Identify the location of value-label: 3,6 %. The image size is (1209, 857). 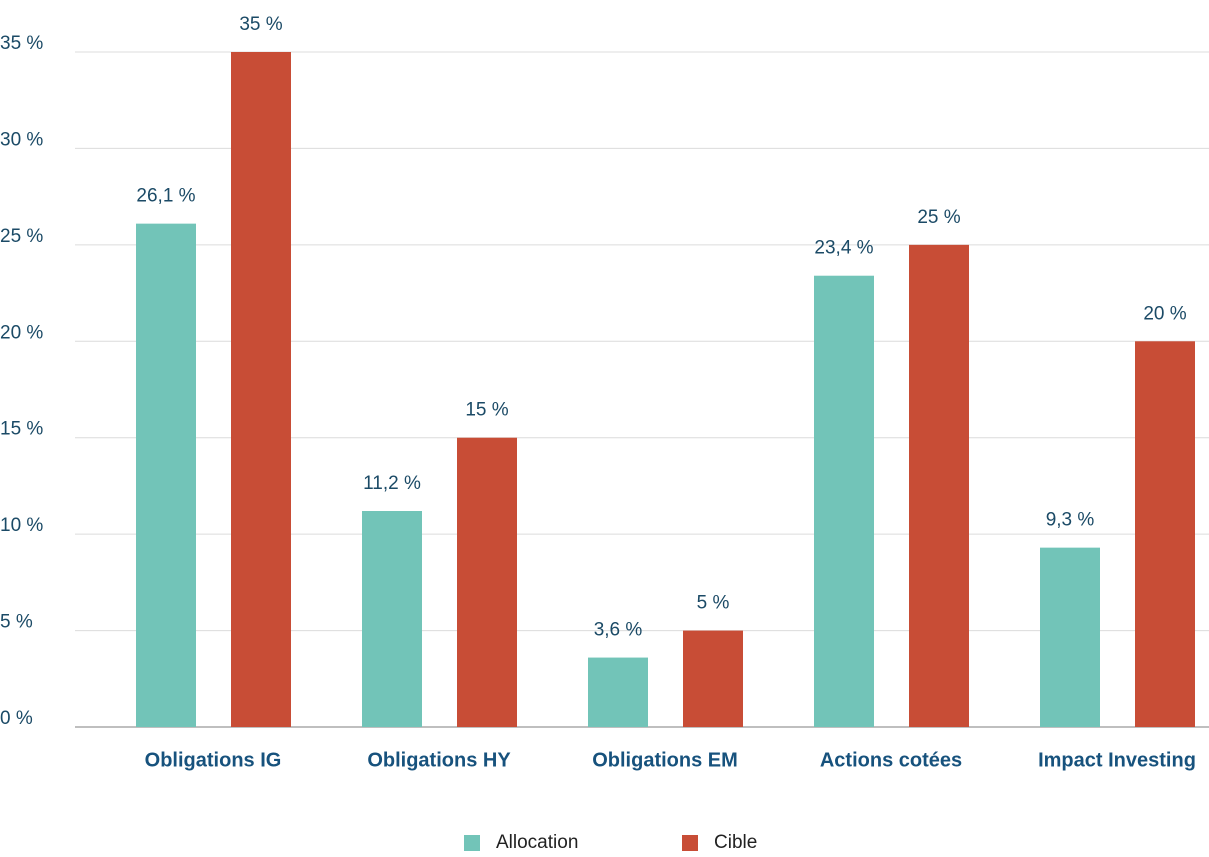
(618, 630).